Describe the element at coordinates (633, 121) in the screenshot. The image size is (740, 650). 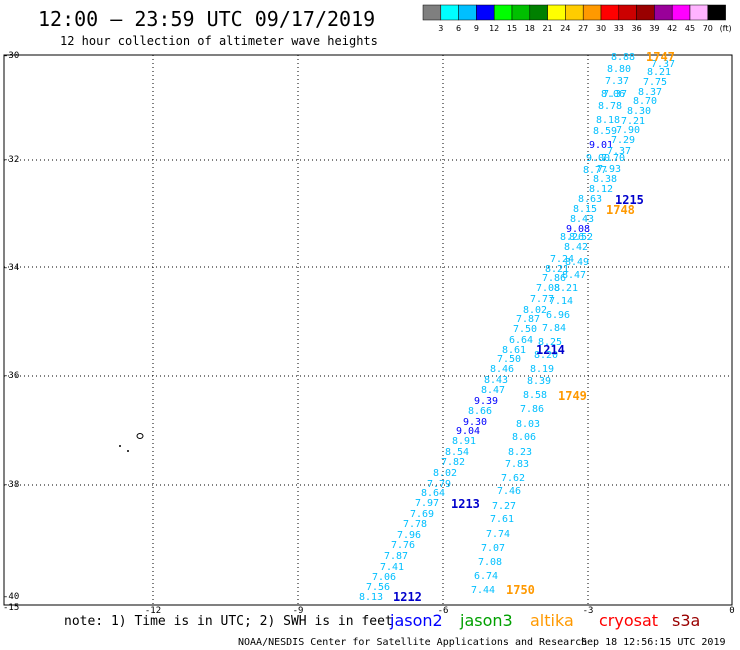
I see `swh-value: 7.21` at that location.